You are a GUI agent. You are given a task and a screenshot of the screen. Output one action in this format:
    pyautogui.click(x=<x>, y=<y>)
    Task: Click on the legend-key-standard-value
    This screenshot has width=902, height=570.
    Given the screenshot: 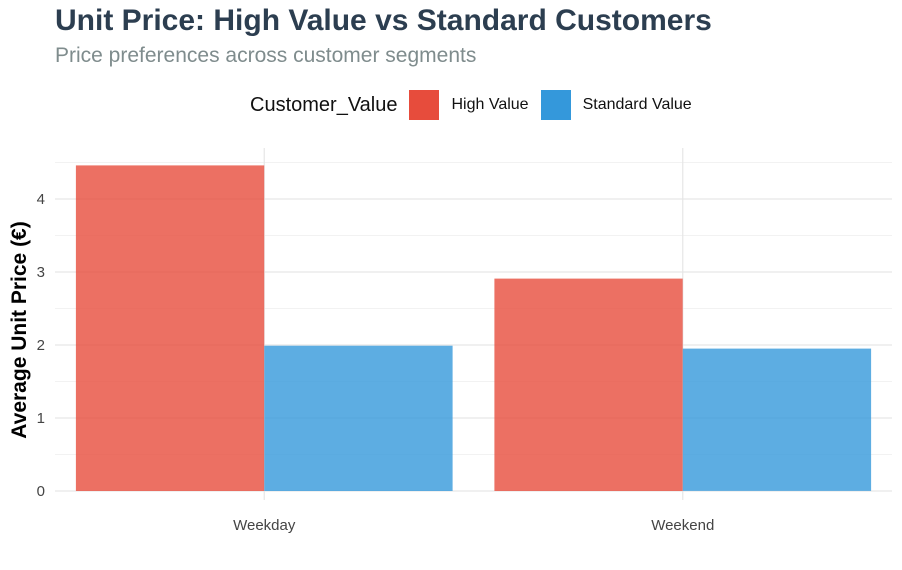 What is the action you would take?
    pyautogui.click(x=555, y=105)
    